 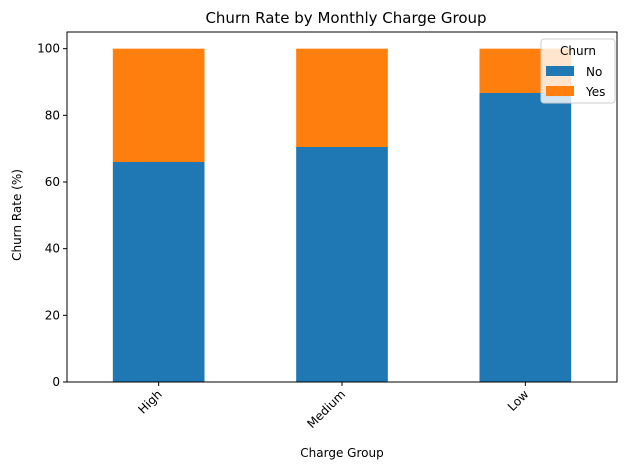 What do you see at coordinates (52, 315) in the screenshot?
I see `y-tick-label: 20` at bounding box center [52, 315].